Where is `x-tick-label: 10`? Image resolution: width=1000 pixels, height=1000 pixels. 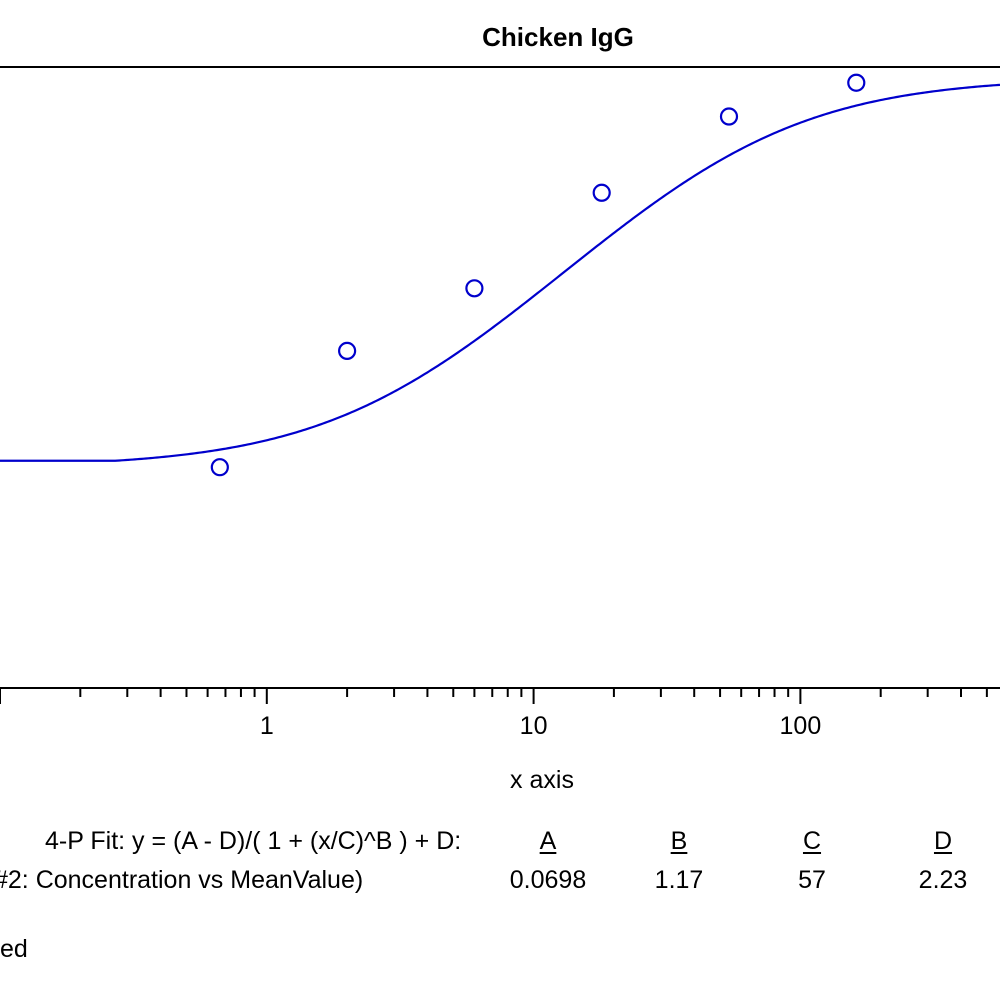 x-tick-label: 10 is located at coordinates (534, 726).